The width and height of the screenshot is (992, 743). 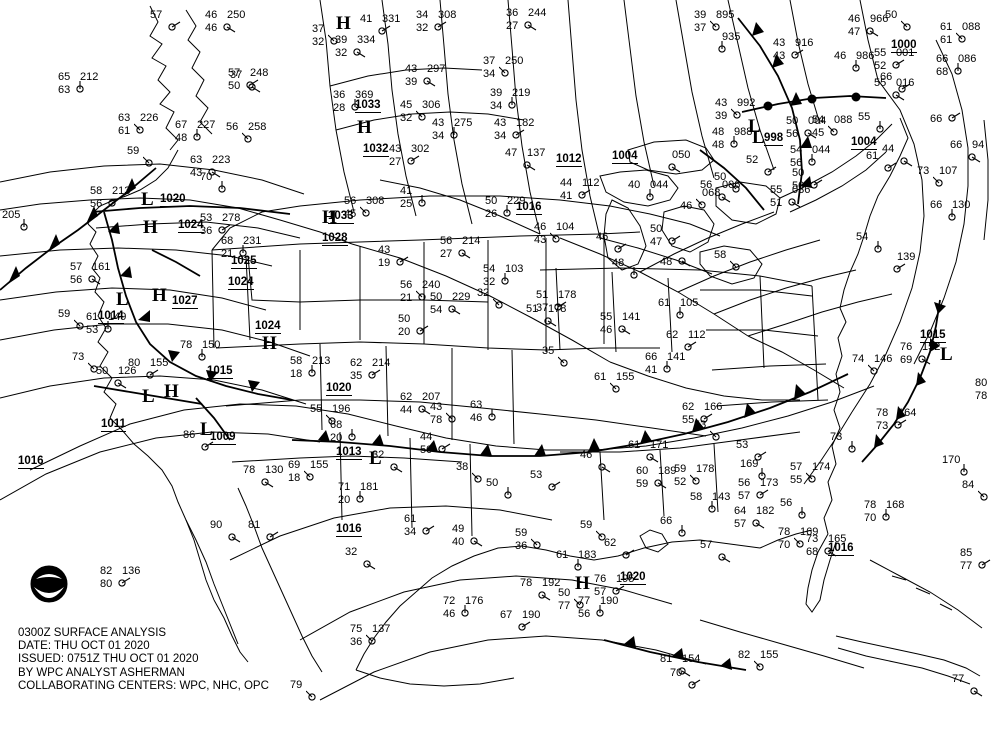 What do you see at coordinates (564, 593) in the screenshot?
I see `station-temperature: 50` at bounding box center [564, 593].